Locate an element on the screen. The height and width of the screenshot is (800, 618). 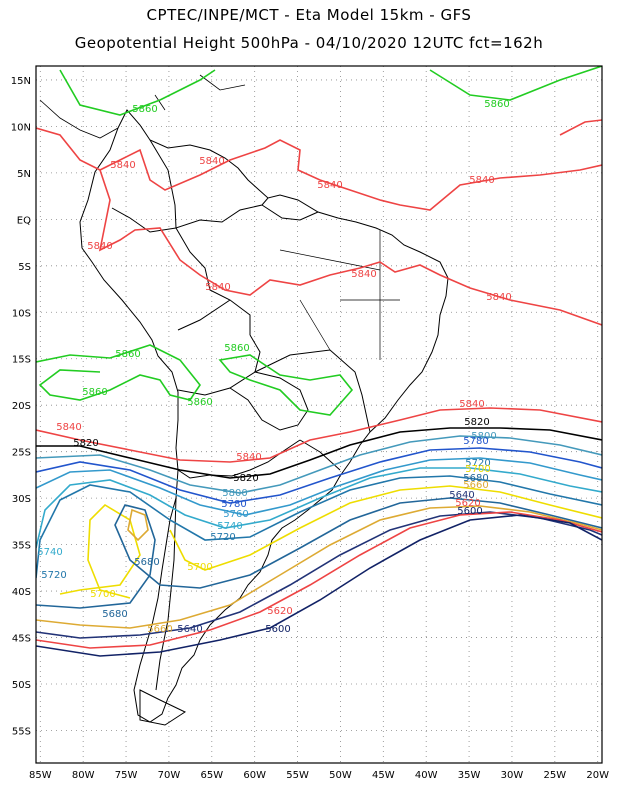
longitude-label: 30W is located at coordinates (512, 775).